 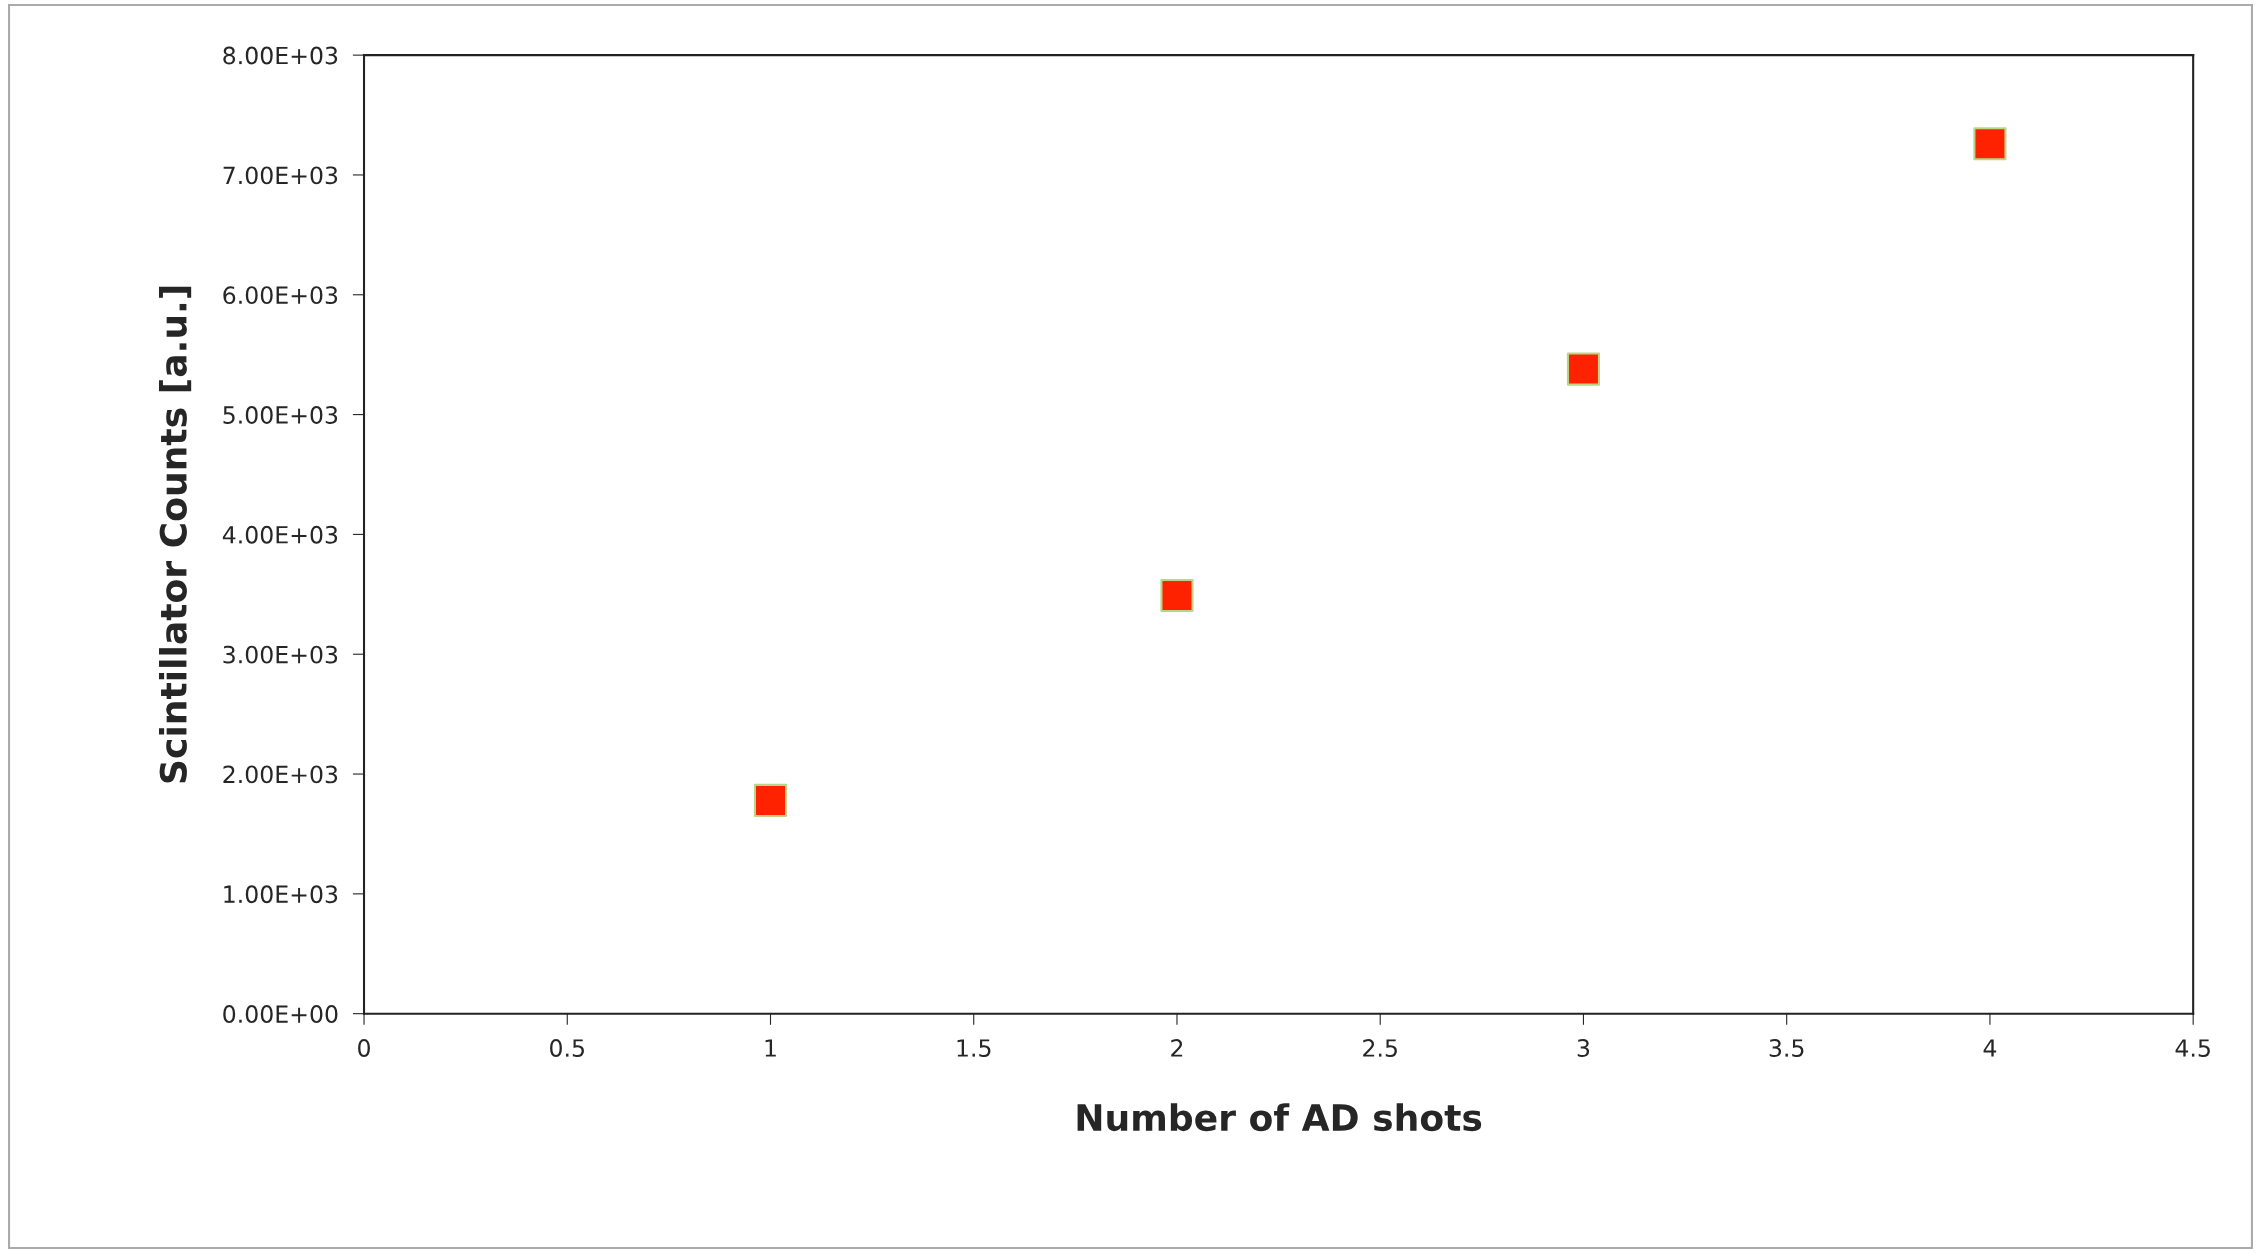 What do you see at coordinates (974, 1048) in the screenshot?
I see `x-tick-label: 1.5` at bounding box center [974, 1048].